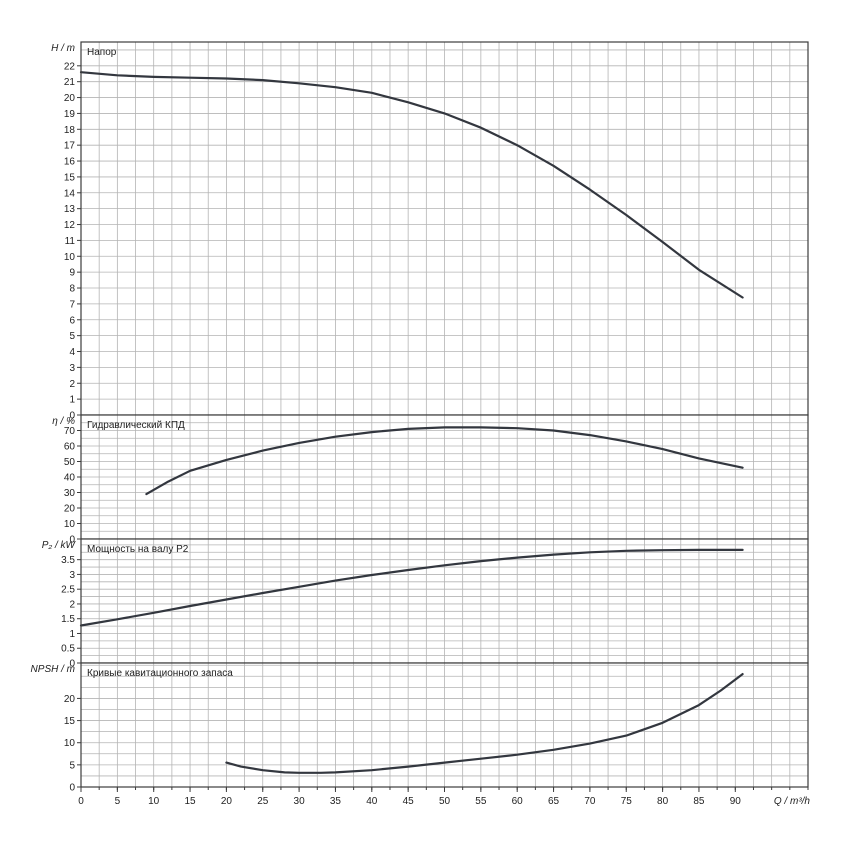  I want to click on x-tick-label: 60, so click(518, 801).